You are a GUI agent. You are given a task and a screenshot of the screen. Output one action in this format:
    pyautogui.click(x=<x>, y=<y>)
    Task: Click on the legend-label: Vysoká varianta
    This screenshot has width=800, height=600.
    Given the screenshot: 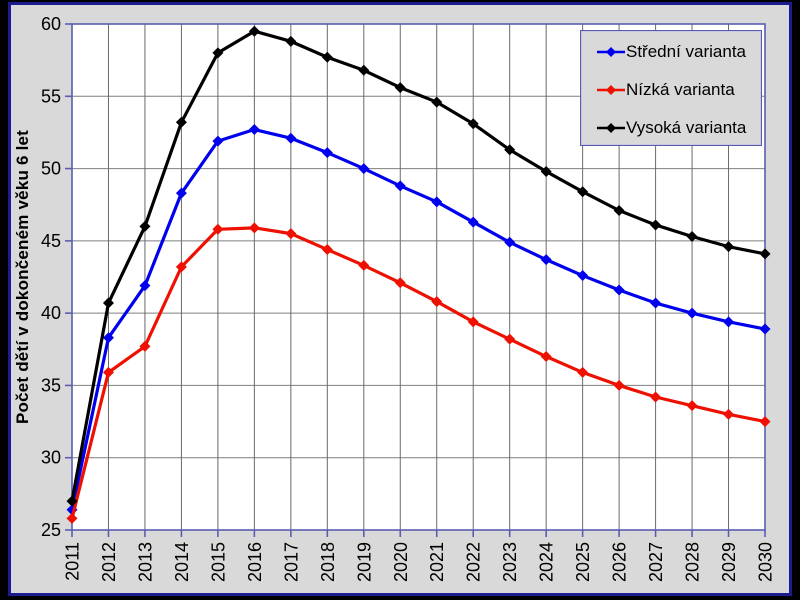 What is the action you would take?
    pyautogui.click(x=686, y=127)
    